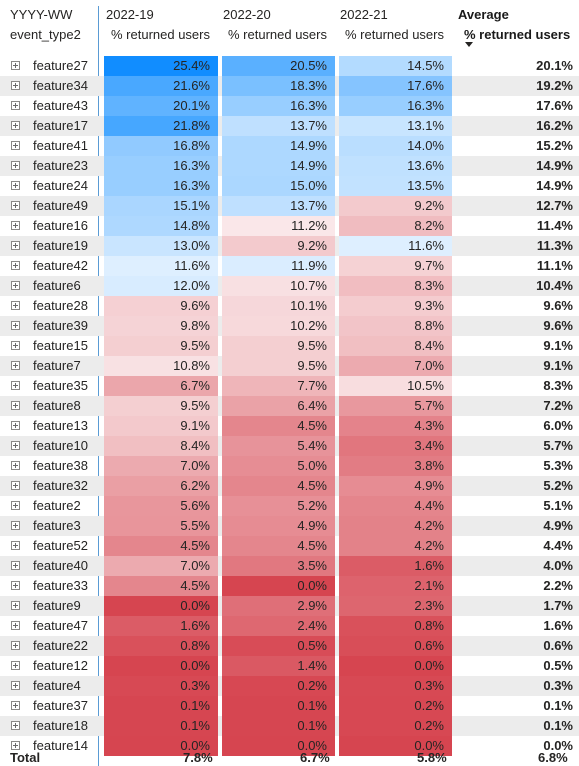 The height and width of the screenshot is (766, 579). Describe the element at coordinates (278, 226) in the screenshot. I see `value-cell: 11.2%` at that location.